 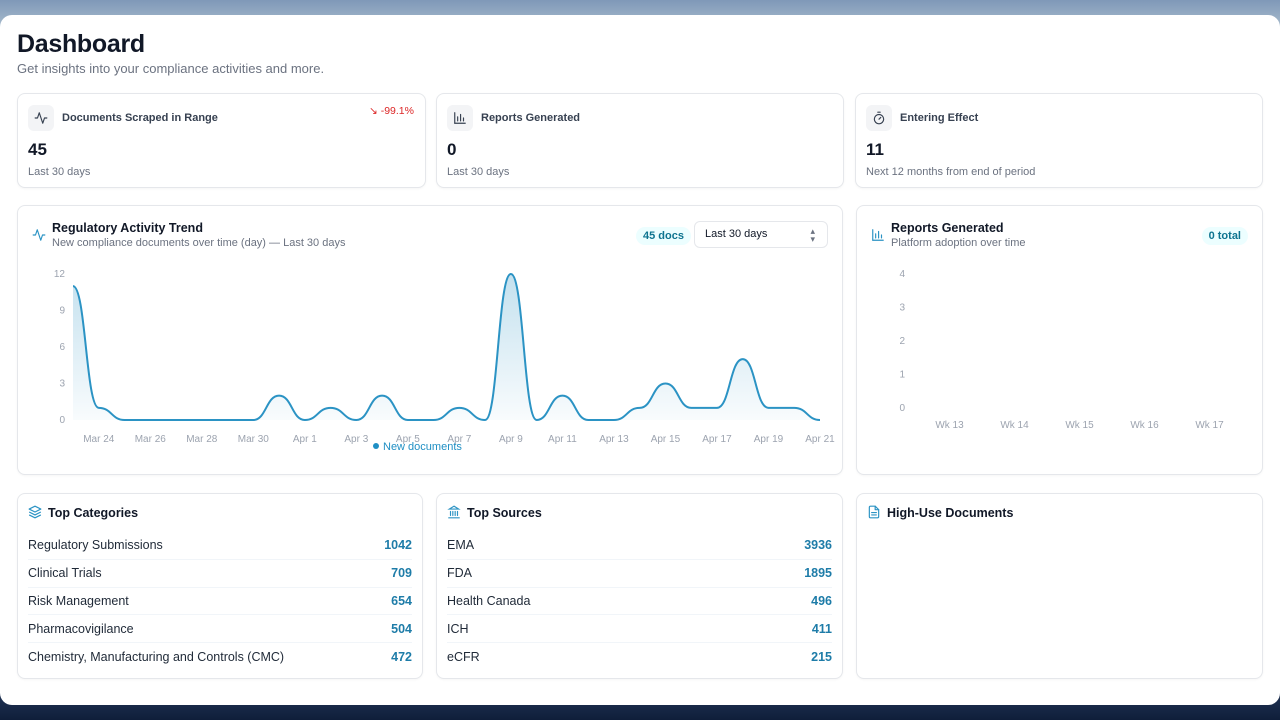 I want to click on high-use-documents-title: High-Use Documents, so click(x=950, y=513).